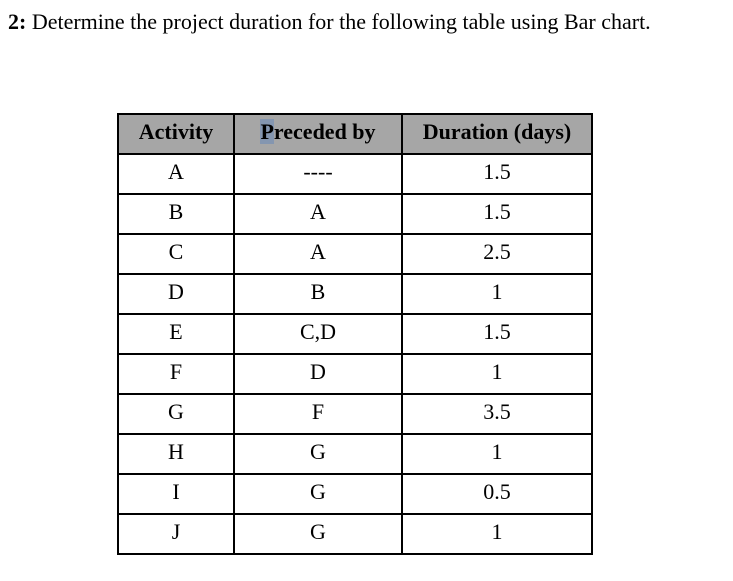  I want to click on preceded-cell: F, so click(318, 414).